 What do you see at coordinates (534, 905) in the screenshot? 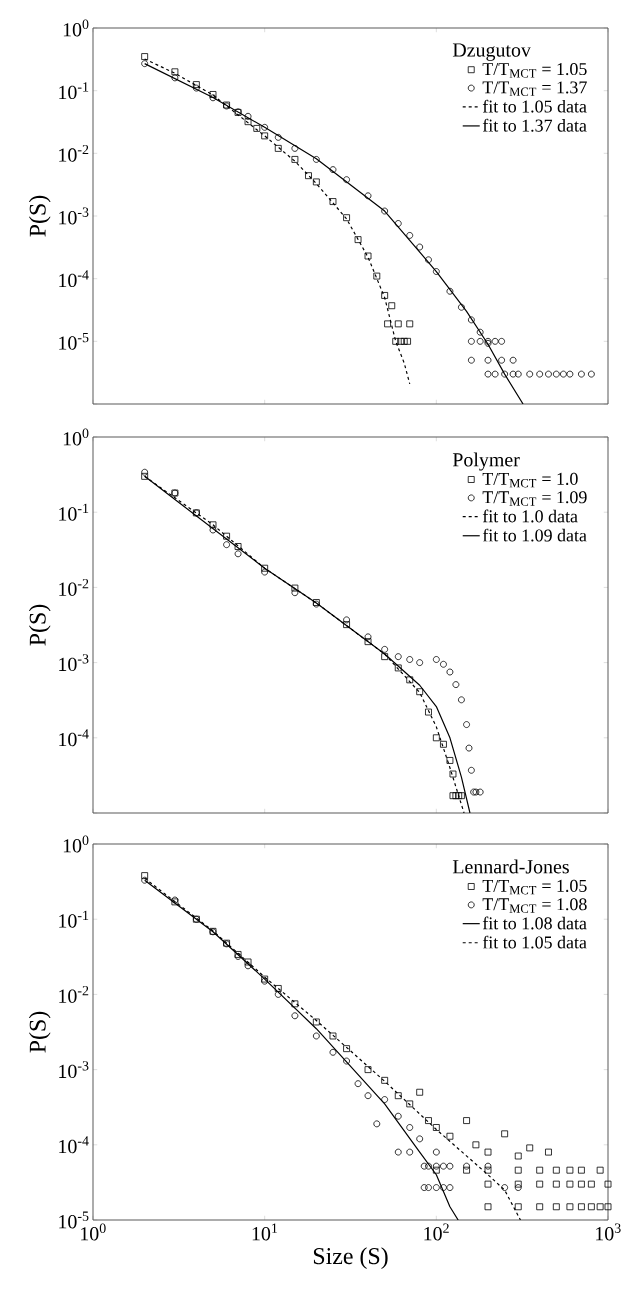
I see `legend-label: T/T$_{MCT}$ = 1.08` at bounding box center [534, 905].